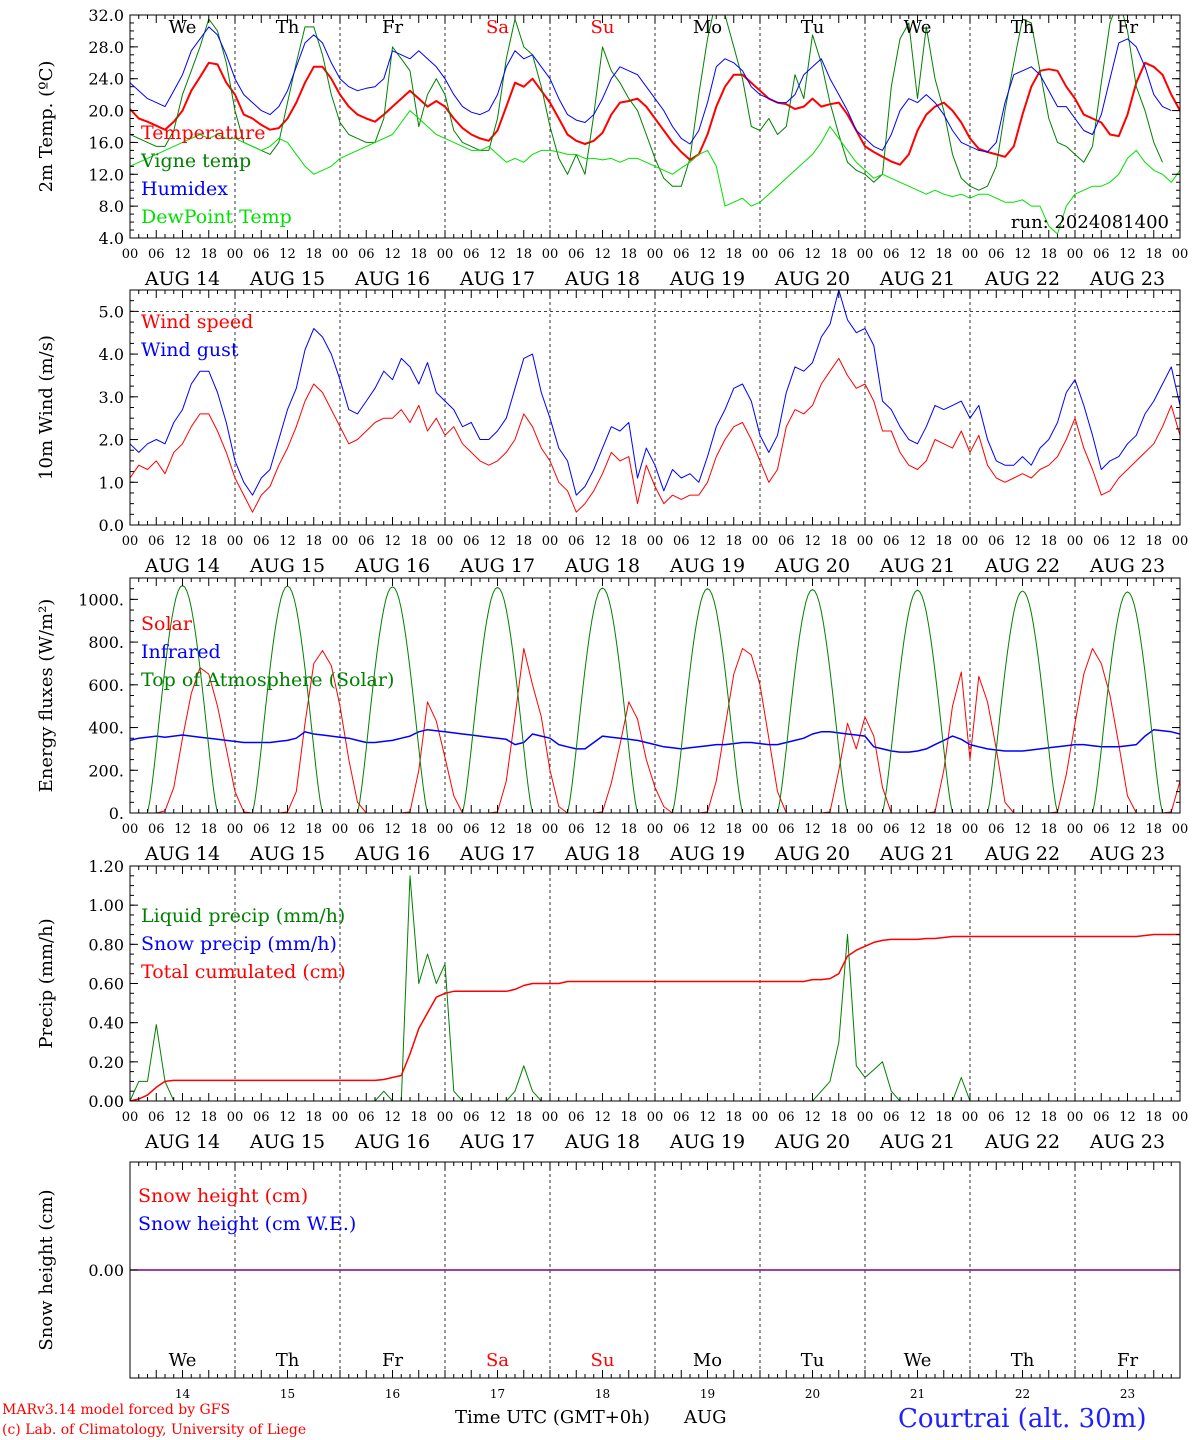 The width and height of the screenshot is (1194, 1440). Describe the element at coordinates (106, 642) in the screenshot. I see `y-tick-label: 800.` at that location.